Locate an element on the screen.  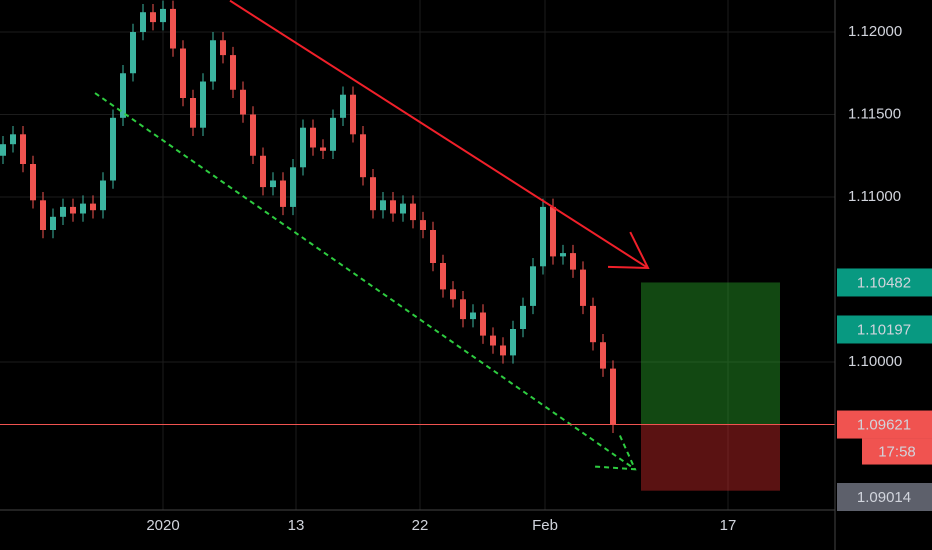
y-tick-label: 1.12000 is located at coordinates (875, 31).